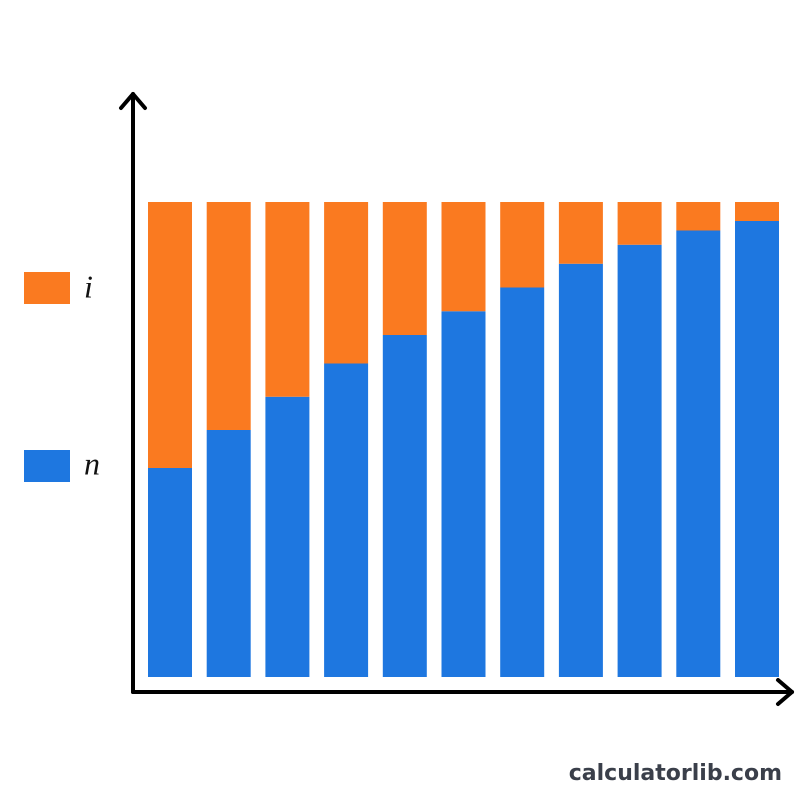 This screenshot has height=800, width=800. What do you see at coordinates (88, 286) in the screenshot?
I see `legend-label: i` at bounding box center [88, 286].